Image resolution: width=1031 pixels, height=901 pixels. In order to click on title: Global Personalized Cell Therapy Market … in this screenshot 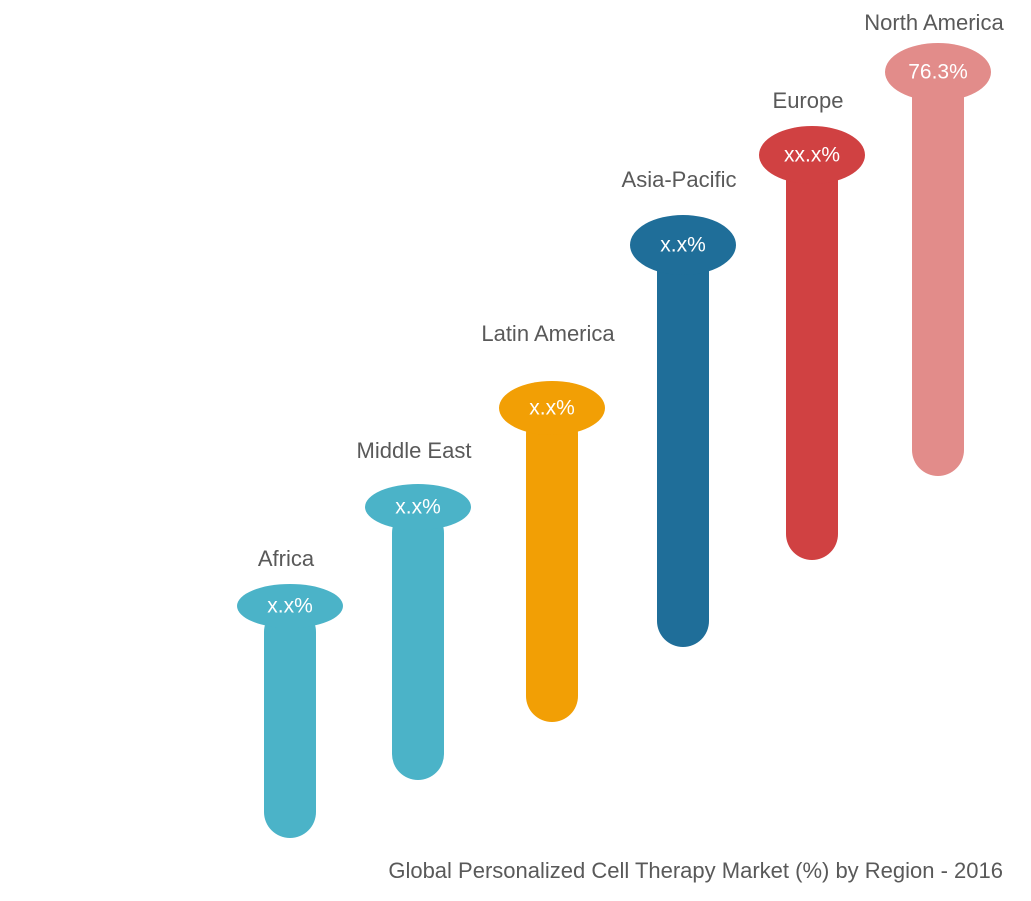, I will do `click(695, 870)`.